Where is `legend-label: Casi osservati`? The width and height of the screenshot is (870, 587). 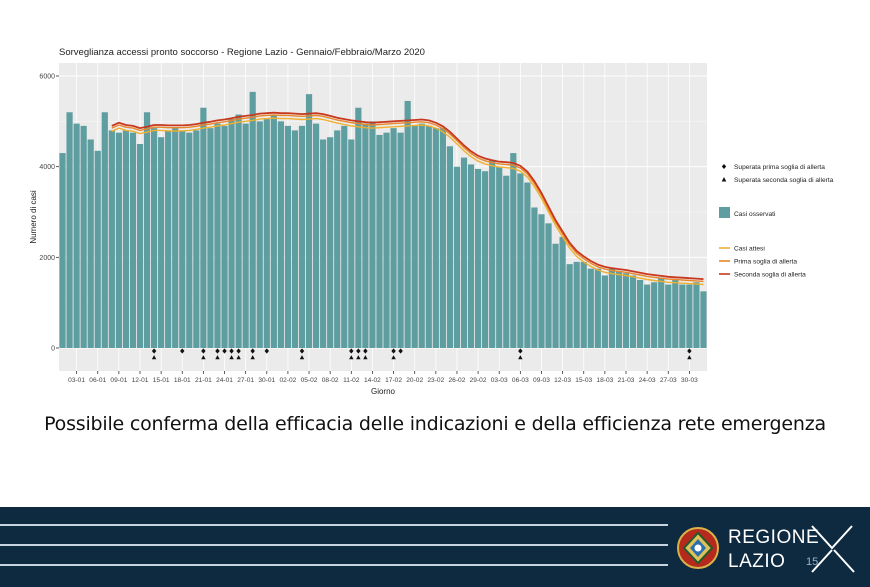
legend-label: Casi osservati is located at coordinates (755, 214).